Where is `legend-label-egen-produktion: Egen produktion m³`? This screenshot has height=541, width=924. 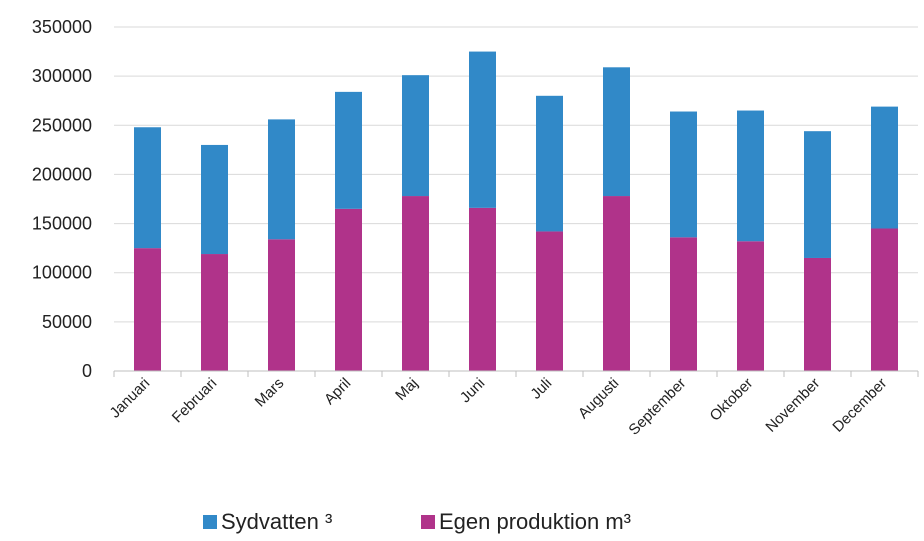
legend-label-egen-produktion: Egen produktion m³ is located at coordinates (535, 521).